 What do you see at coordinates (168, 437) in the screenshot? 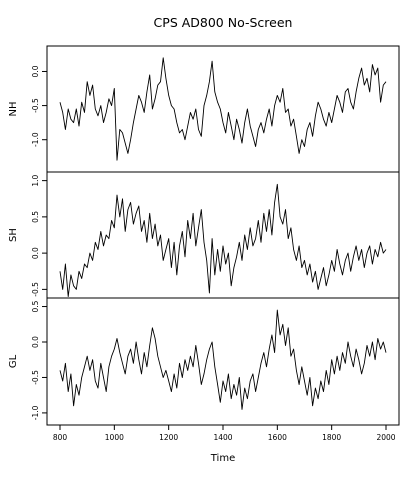
I see `x-tick-label: 1200` at bounding box center [168, 437].